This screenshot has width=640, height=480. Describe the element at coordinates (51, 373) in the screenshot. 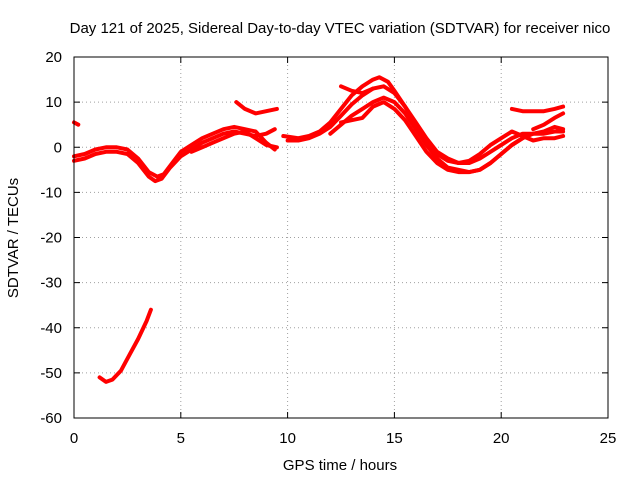

I see `y-tick-label: -50` at that location.